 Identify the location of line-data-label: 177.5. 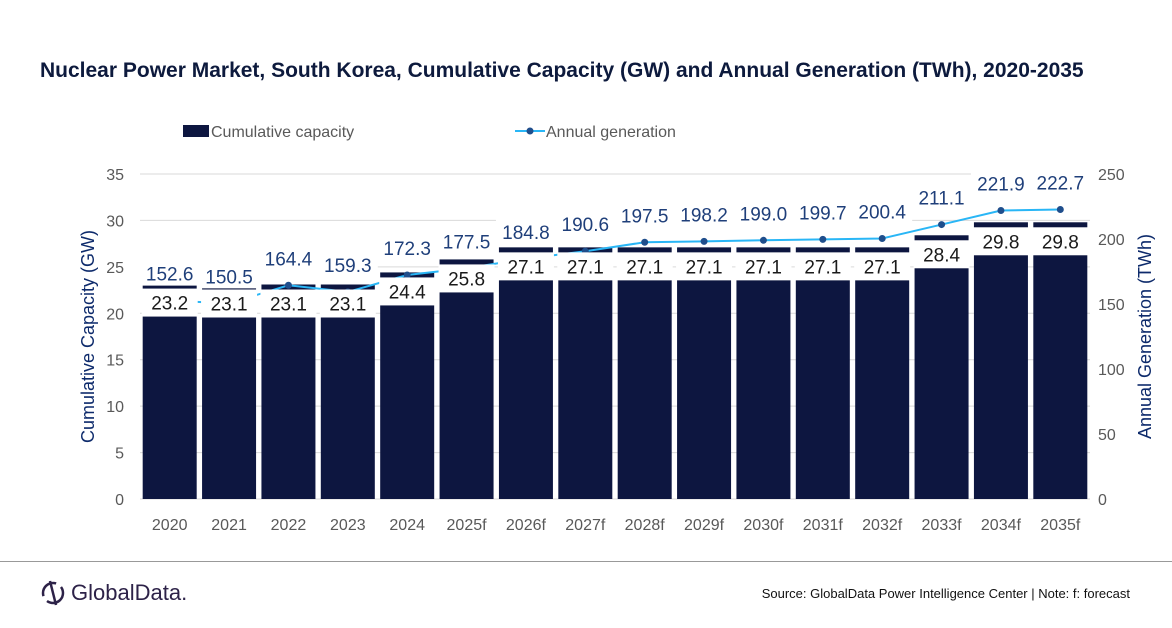
(467, 242).